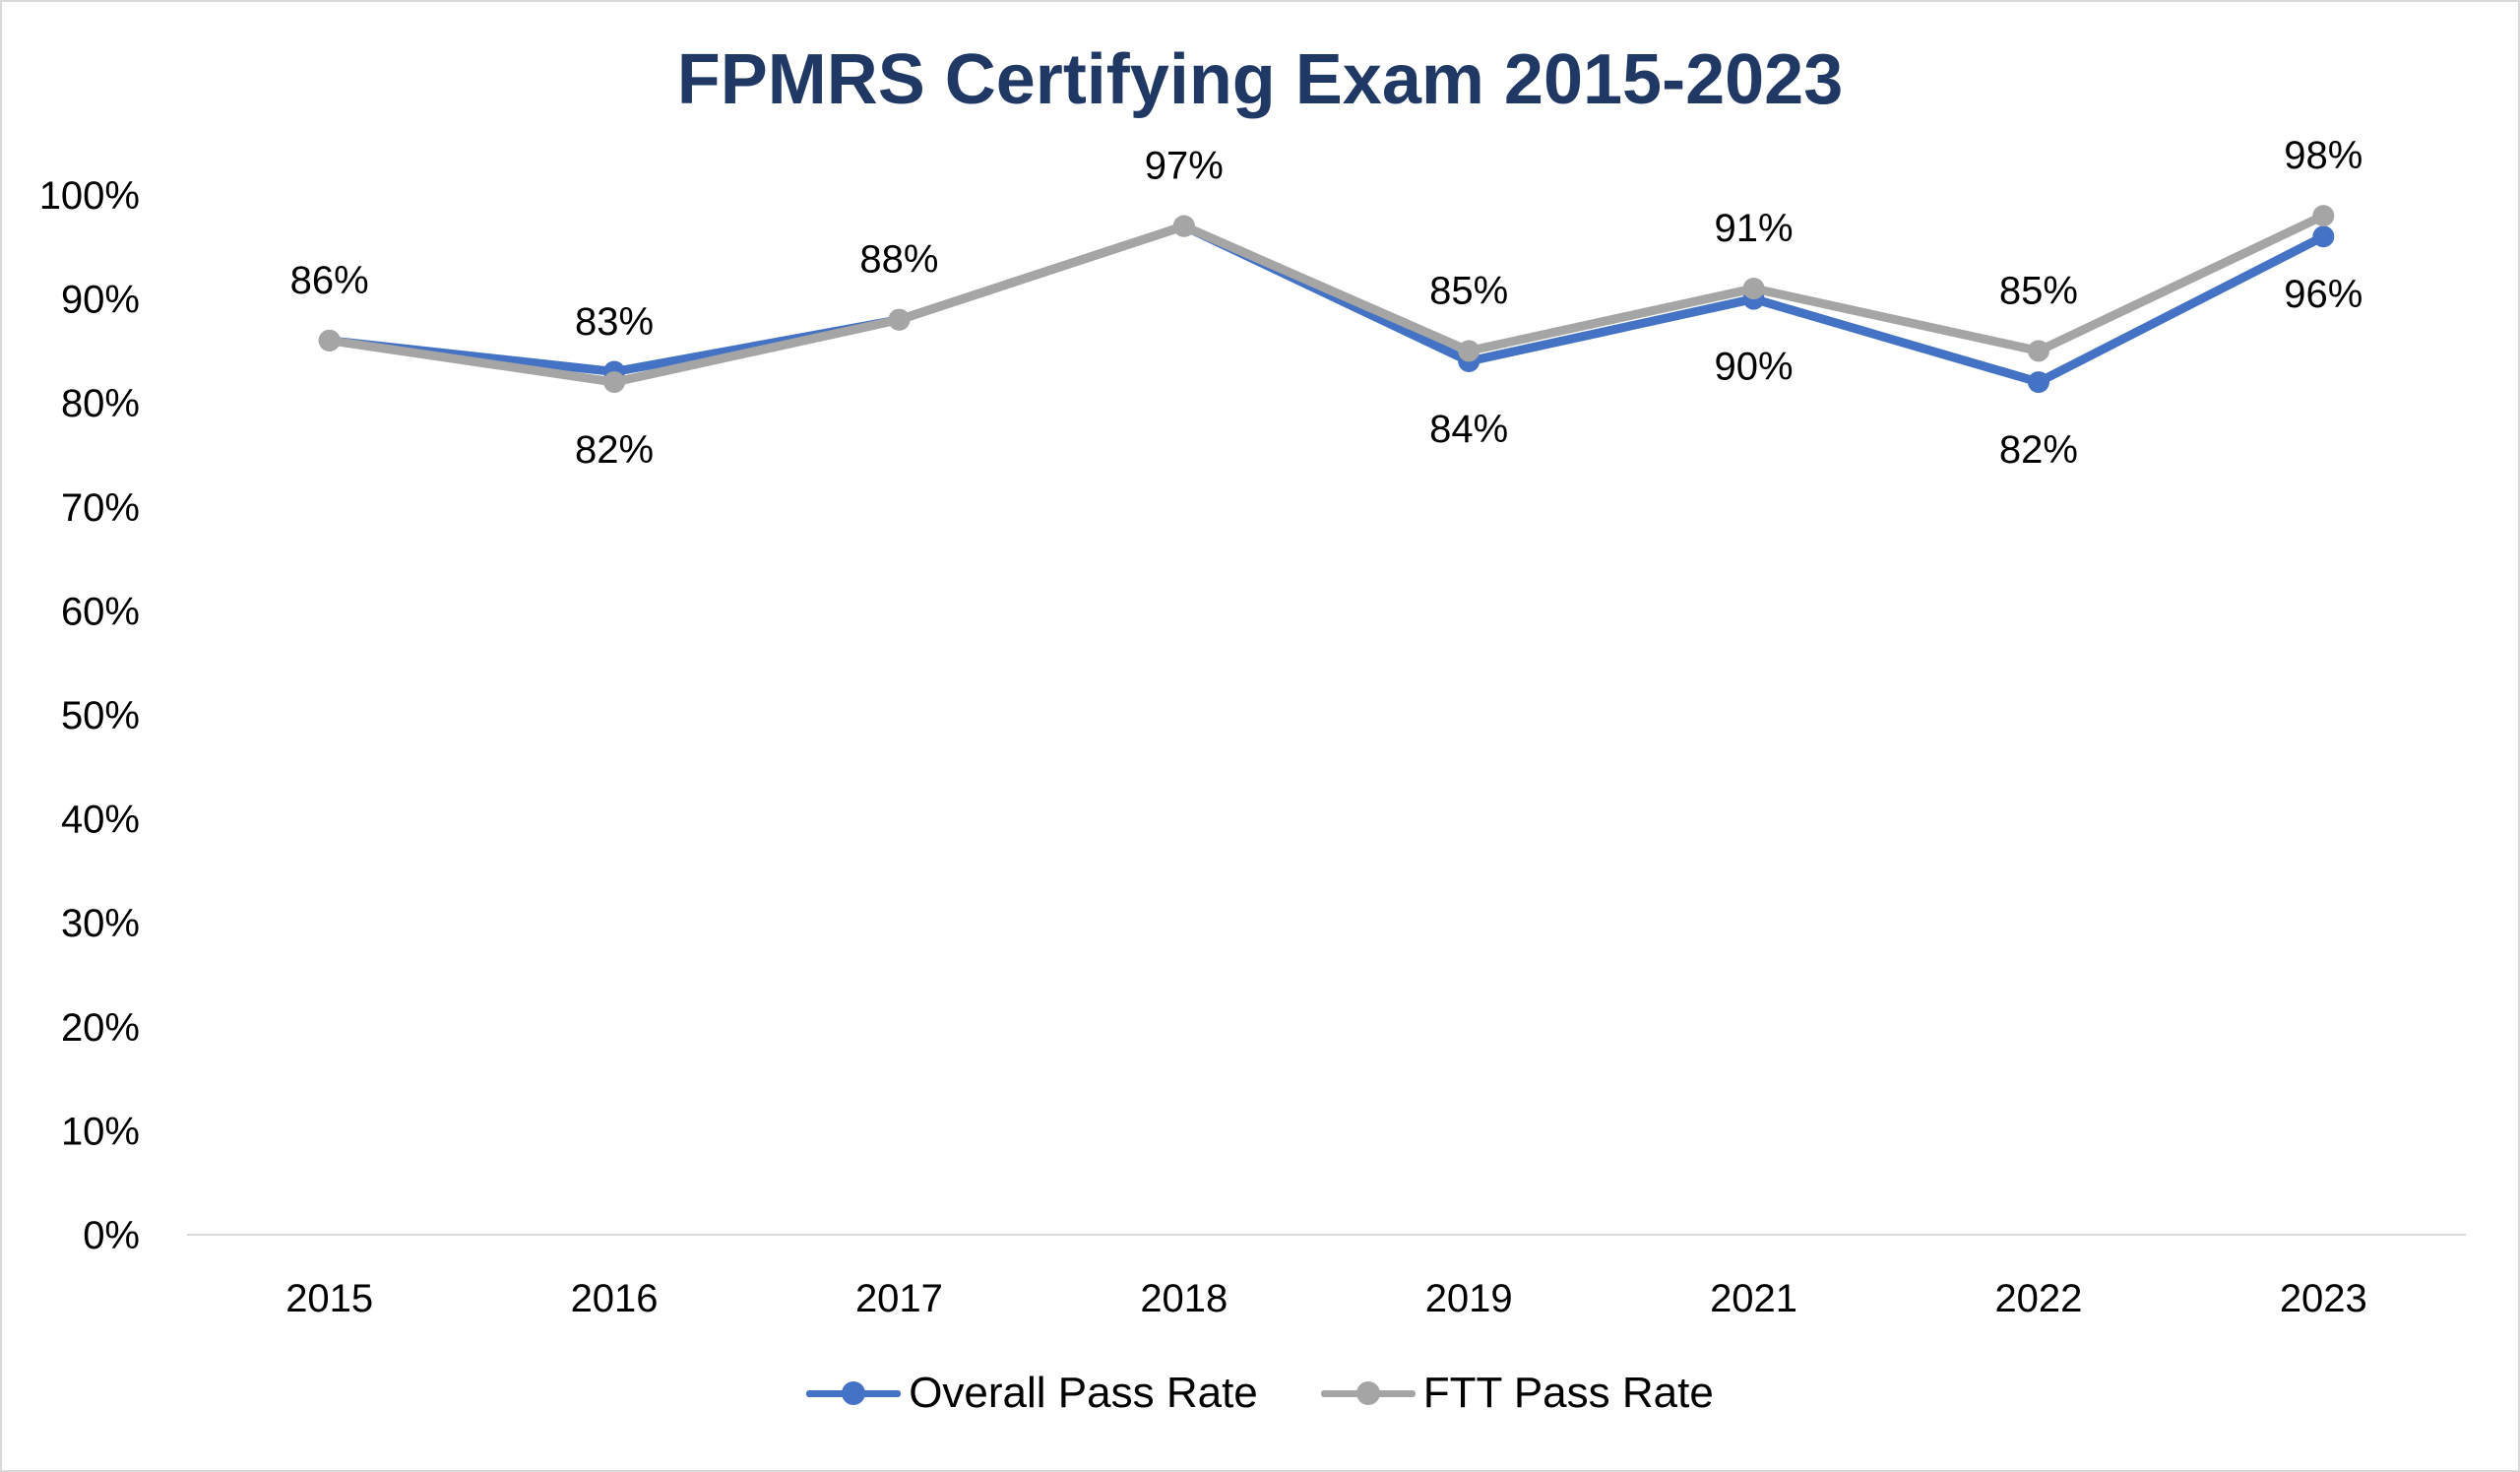 The width and height of the screenshot is (2520, 1472). I want to click on x-tick-label: 2023, so click(2323, 1298).